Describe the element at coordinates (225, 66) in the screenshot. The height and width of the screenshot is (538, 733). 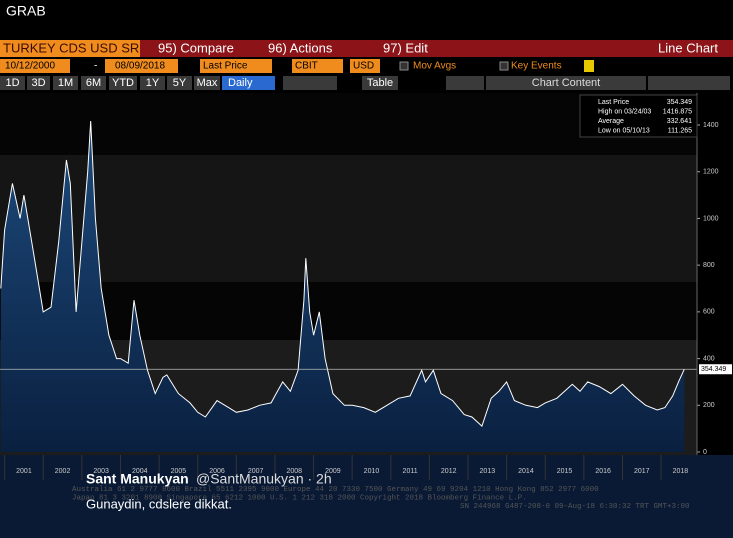
I see `field: Last Price` at that location.